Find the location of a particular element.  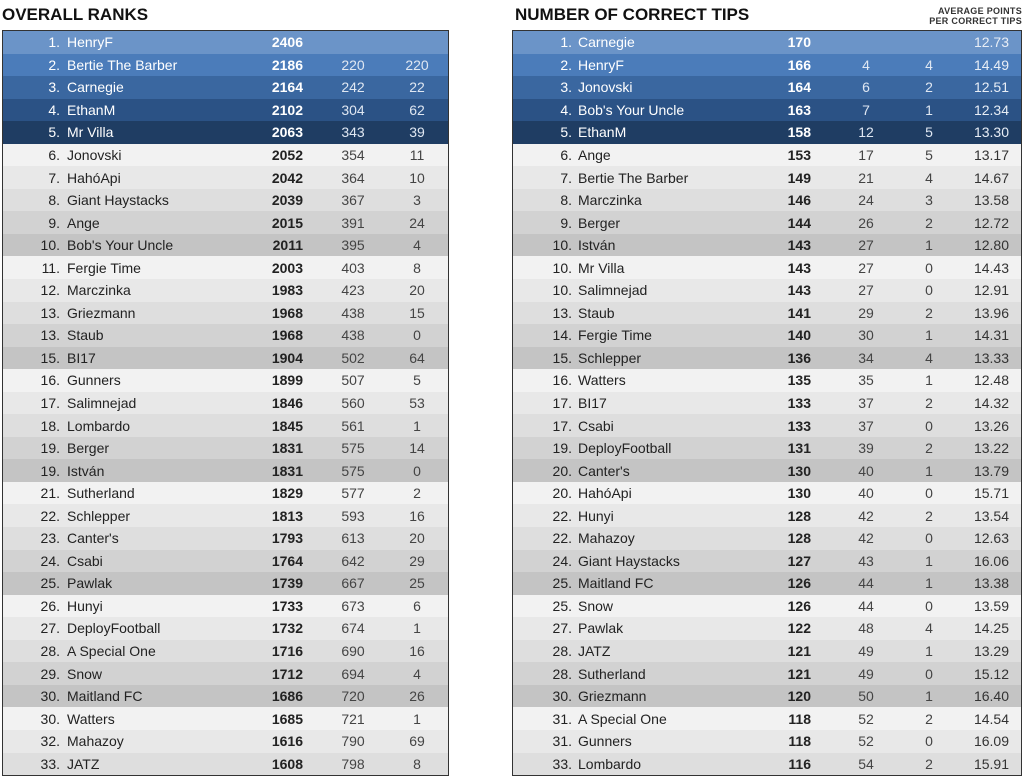

rank: 22. is located at coordinates (562, 515).